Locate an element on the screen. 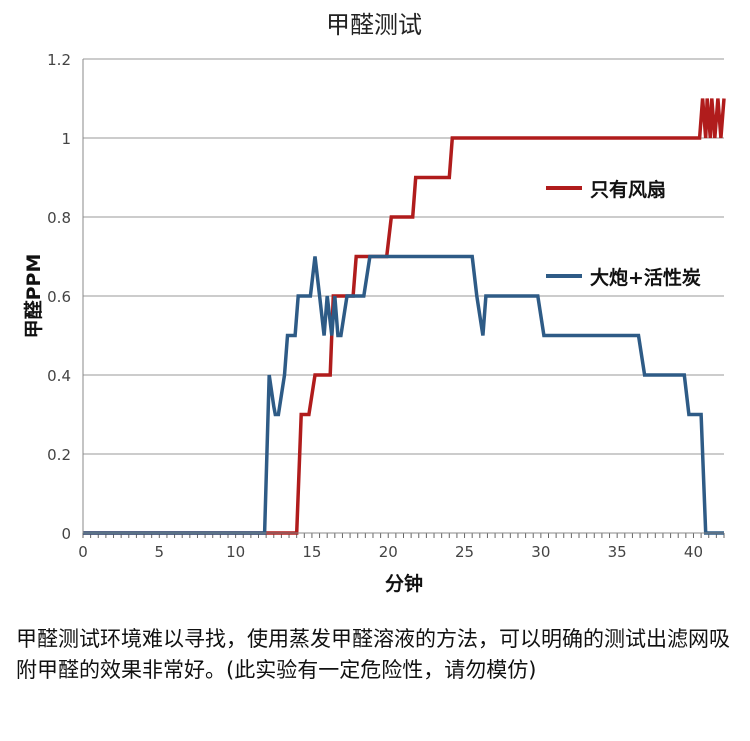  legend-label-fan-only: 只有风扇 is located at coordinates (628, 189).